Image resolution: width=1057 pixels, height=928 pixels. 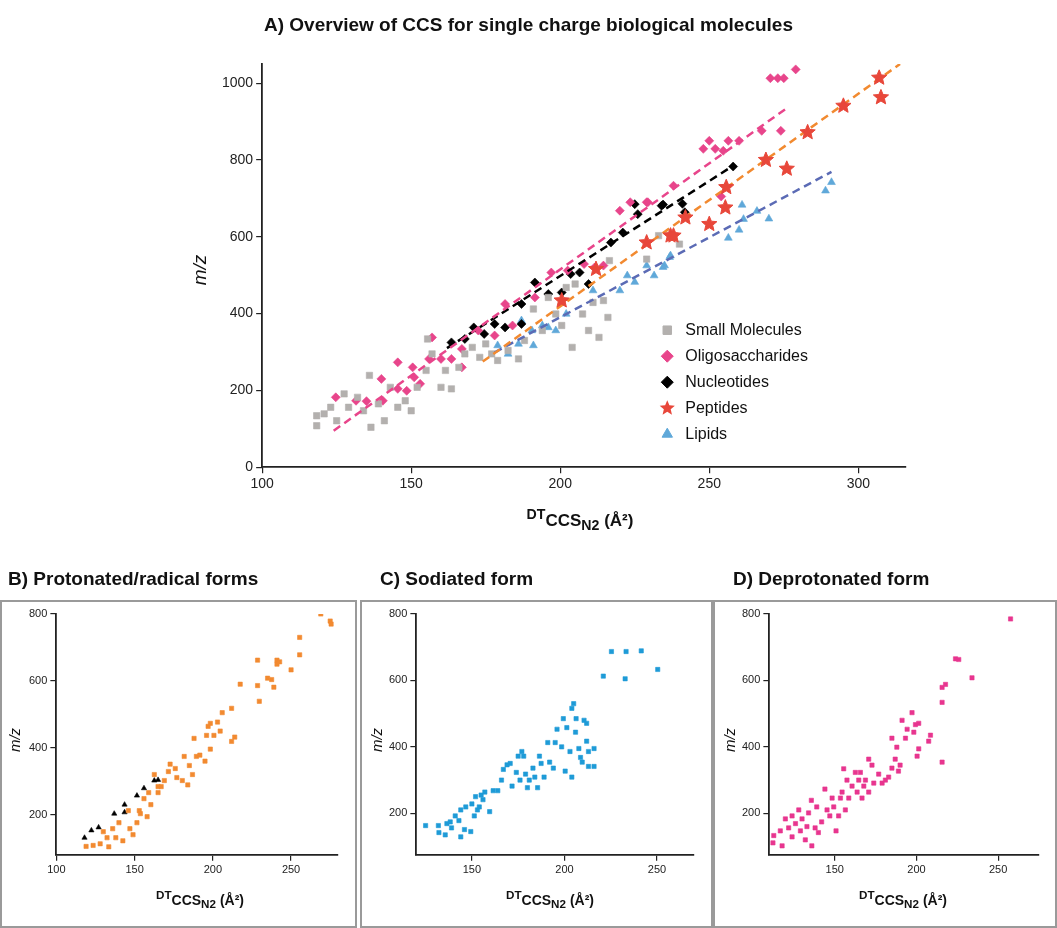 What do you see at coordinates (858, 483) in the screenshot?
I see `x-tick-label: 300` at bounding box center [858, 483].